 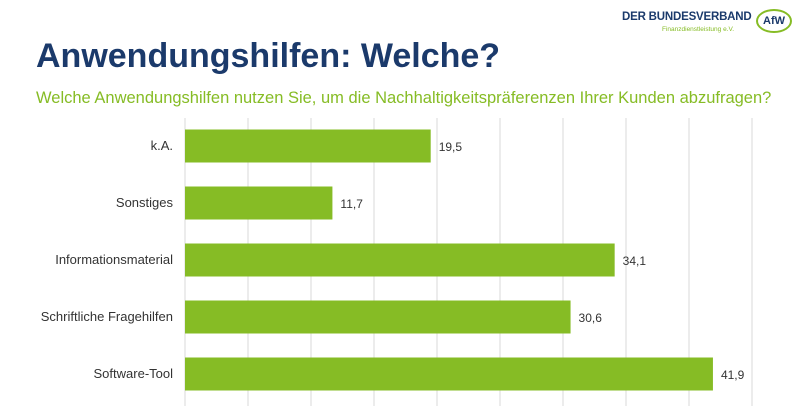 I want to click on category-label: k.A., so click(x=162, y=145).